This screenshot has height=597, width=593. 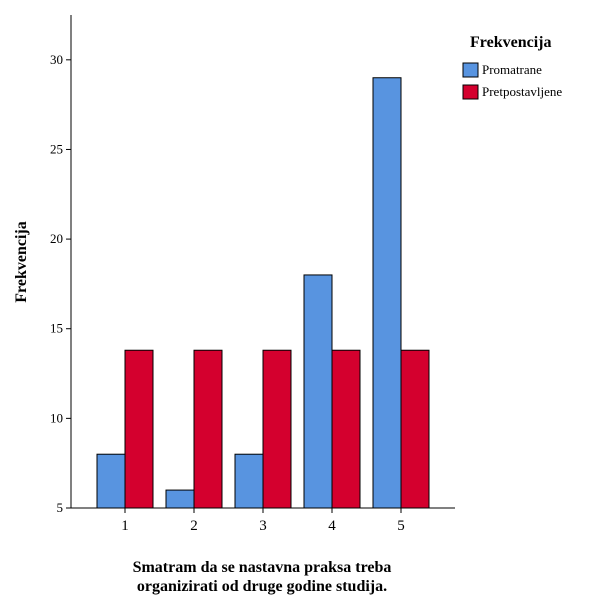 What do you see at coordinates (56, 238) in the screenshot?
I see `y-tick-label: 20` at bounding box center [56, 238].